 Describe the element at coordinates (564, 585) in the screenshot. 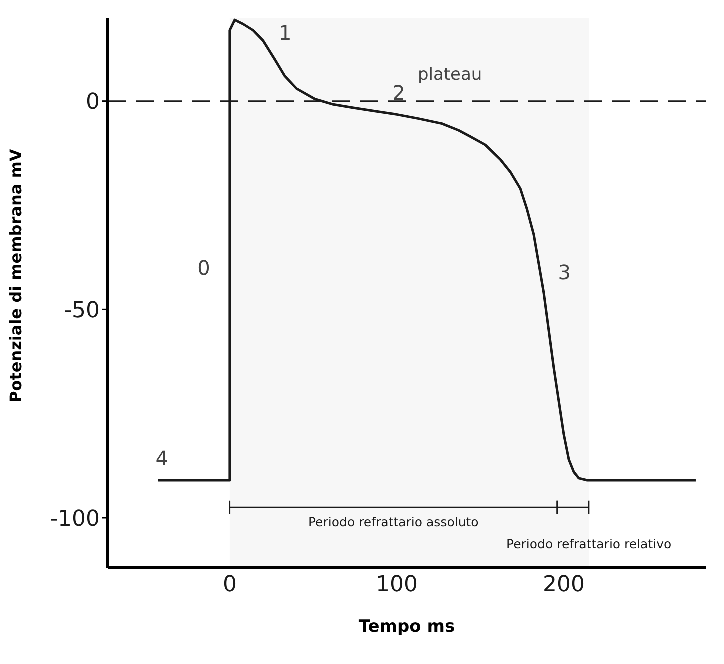

I see `x-tick-label: 200` at that location.